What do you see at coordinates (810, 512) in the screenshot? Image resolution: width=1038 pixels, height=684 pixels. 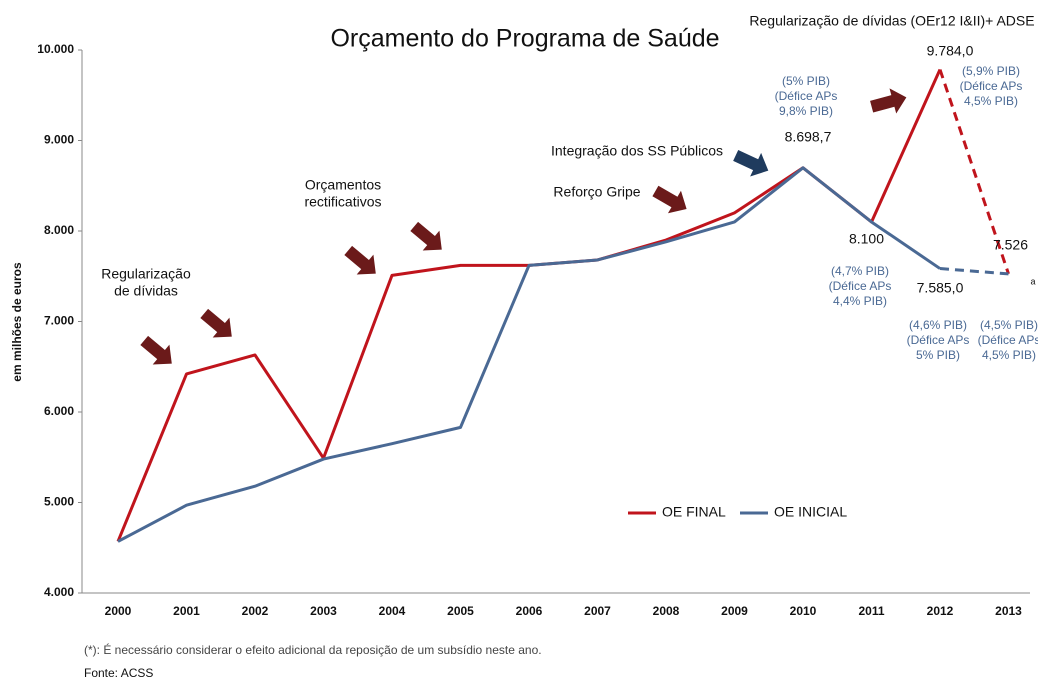 I see `legend-label: OE INICIAL` at bounding box center [810, 512].